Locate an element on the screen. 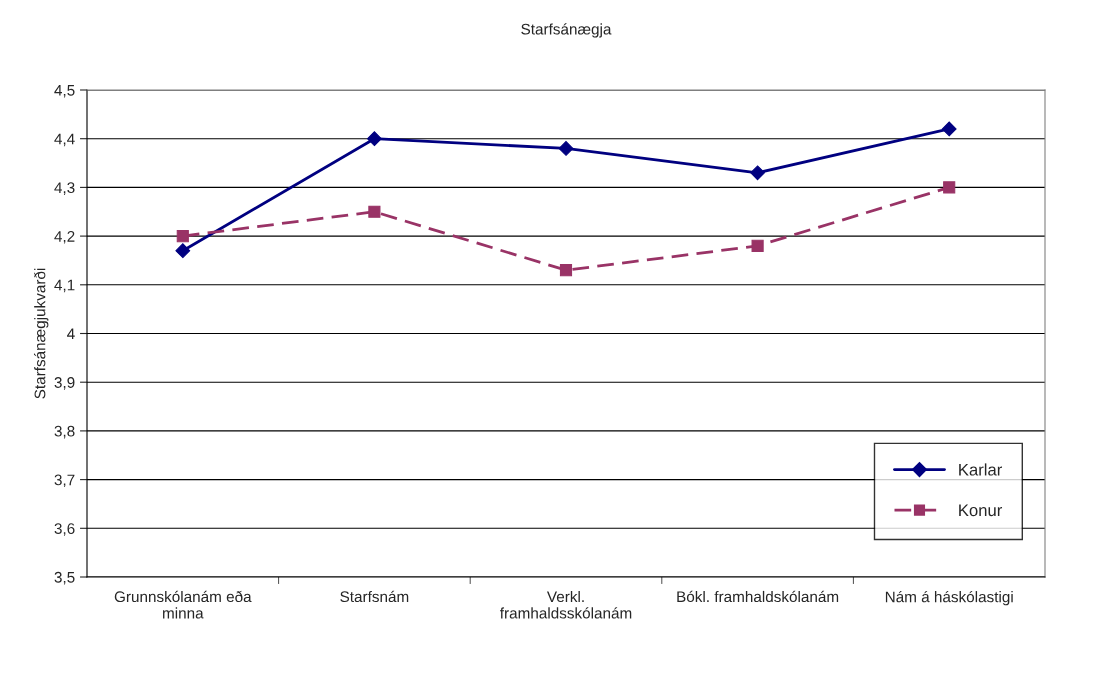 The image size is (1095, 673). y-tick-label: 3,5 is located at coordinates (64, 578).